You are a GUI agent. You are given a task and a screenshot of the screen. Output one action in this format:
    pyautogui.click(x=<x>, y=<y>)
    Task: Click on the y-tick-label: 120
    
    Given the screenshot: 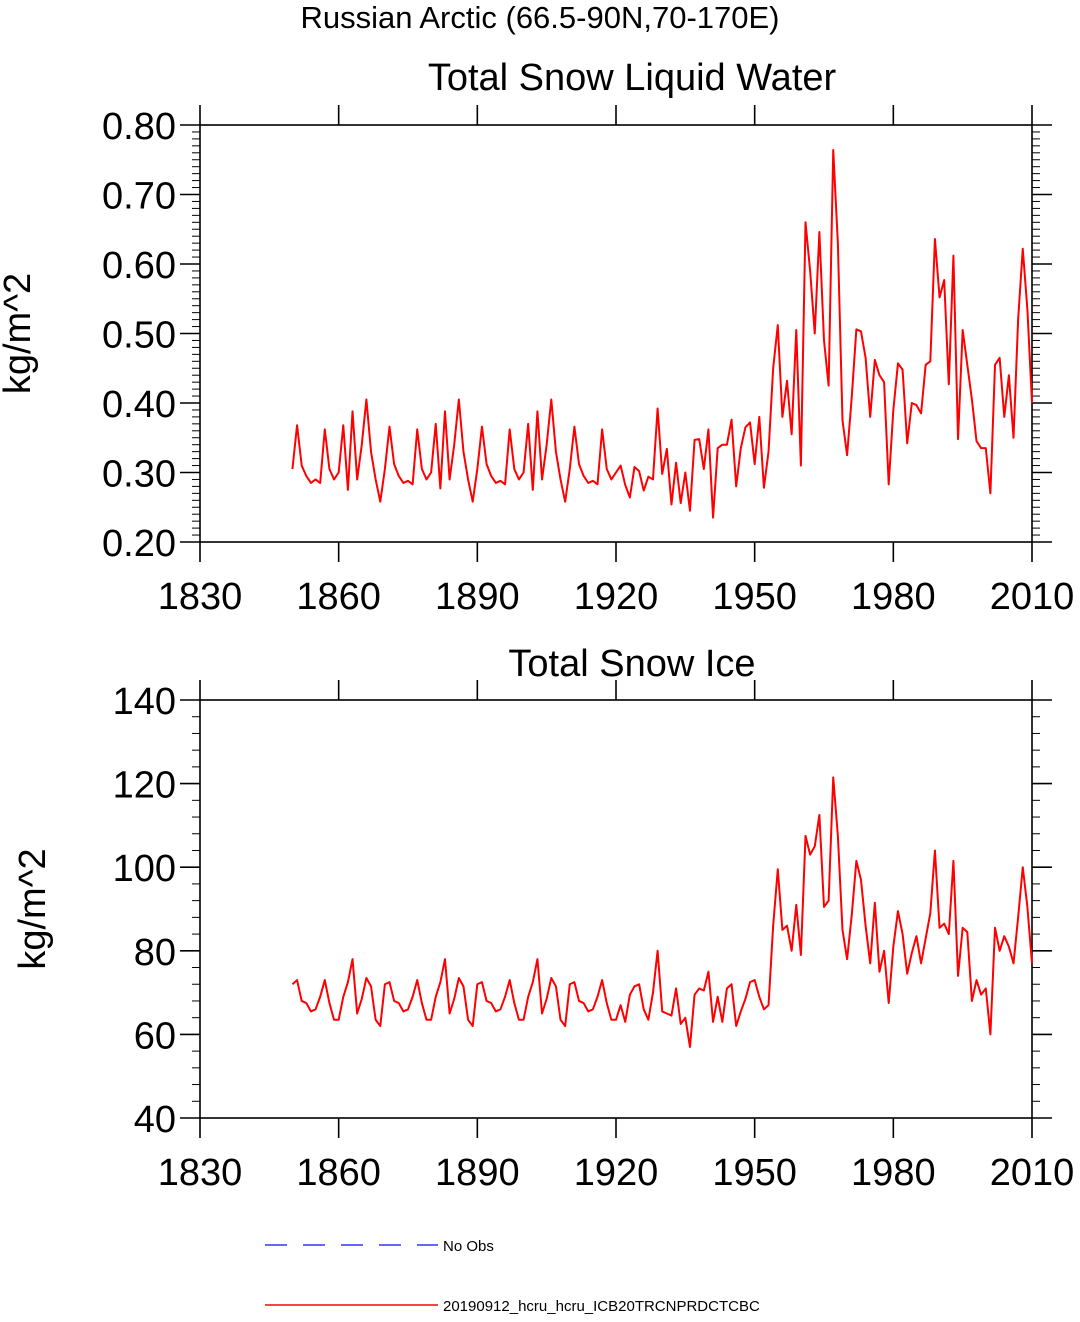 What is the action you would take?
    pyautogui.click(x=144, y=786)
    